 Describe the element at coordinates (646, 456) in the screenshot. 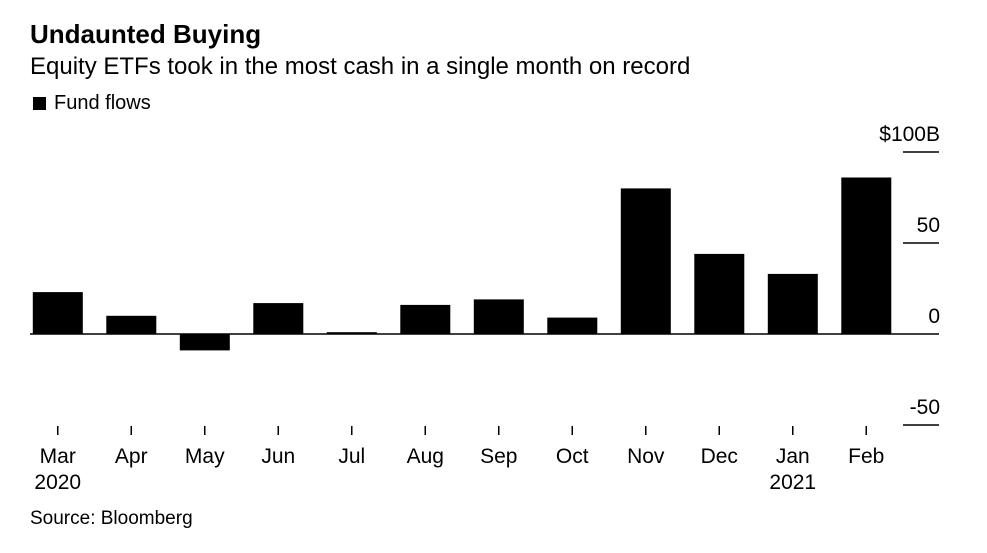

I see `x-tick-label: Nov` at that location.